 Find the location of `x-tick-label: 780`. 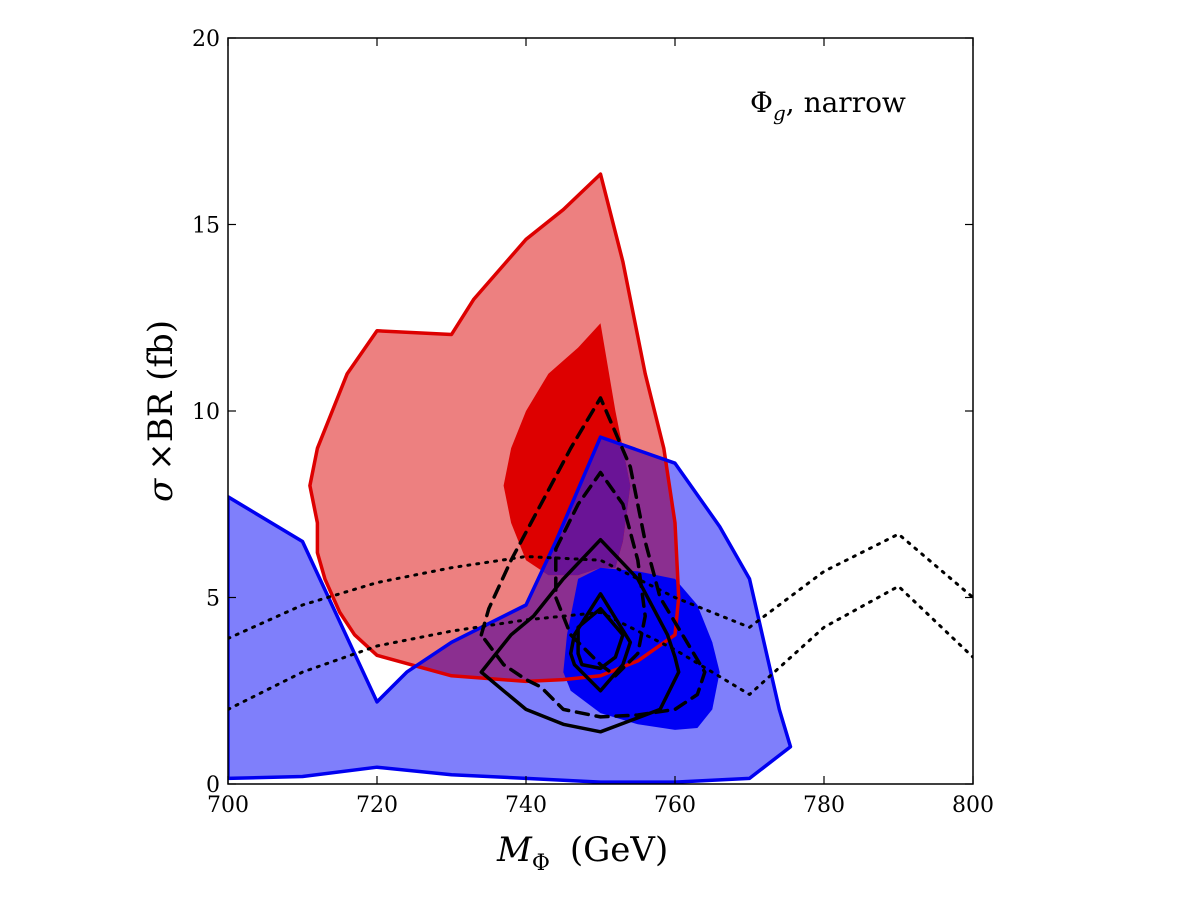

x-tick-label: 780 is located at coordinates (824, 805).